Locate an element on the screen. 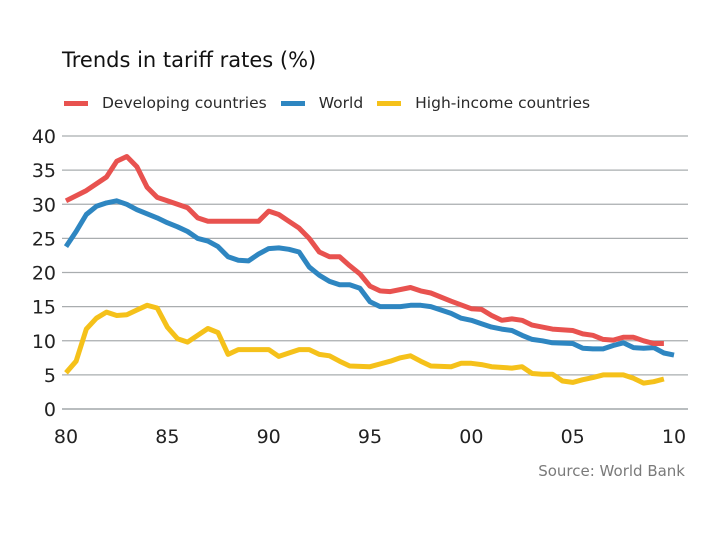 The image size is (720, 540). x-tick-label: 05 is located at coordinates (573, 437).